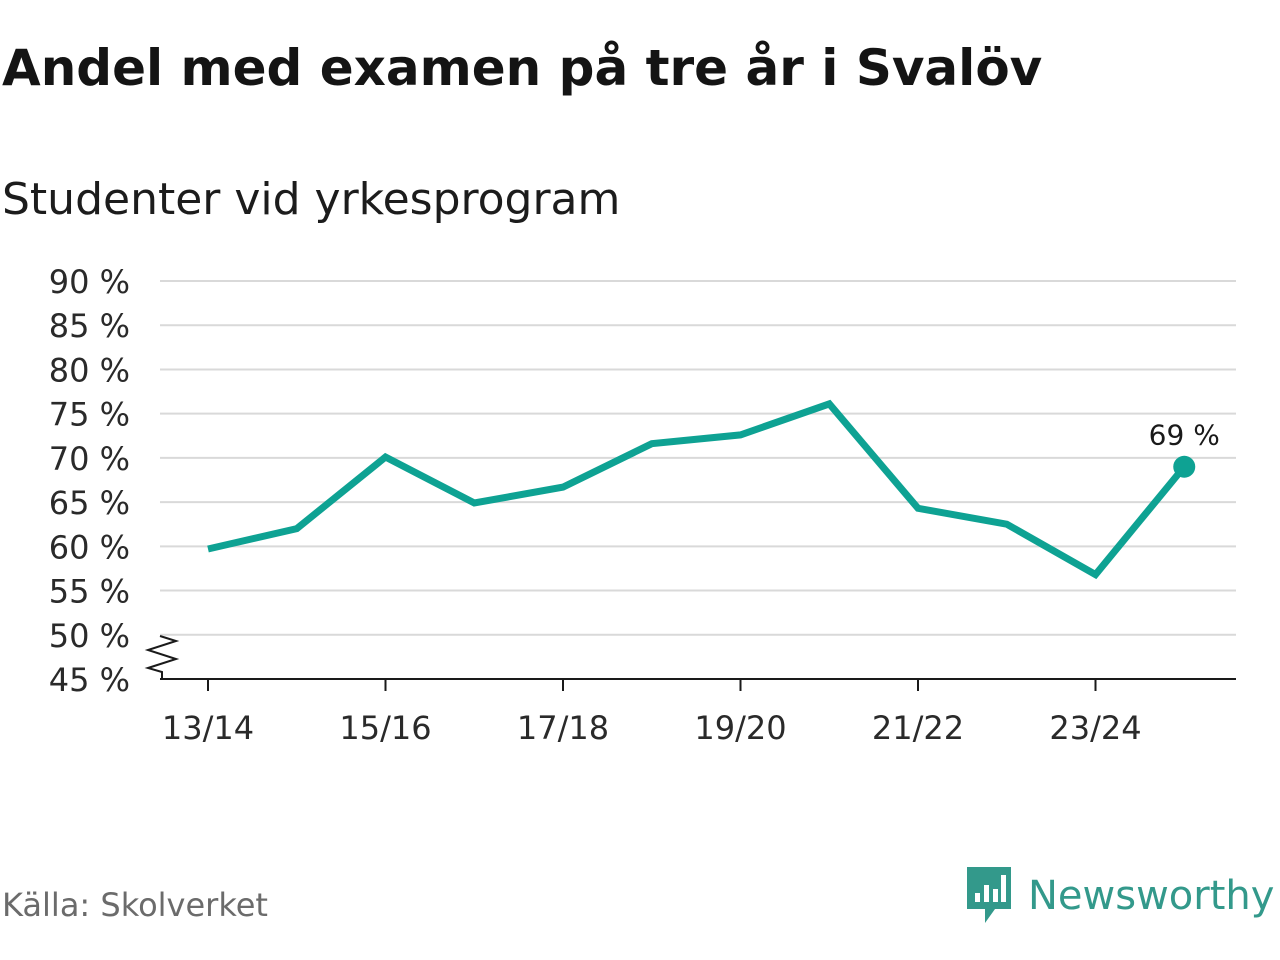  What do you see at coordinates (522, 68) in the screenshot?
I see `chart-title: Andel med examen på tre år i Svalöv` at bounding box center [522, 68].